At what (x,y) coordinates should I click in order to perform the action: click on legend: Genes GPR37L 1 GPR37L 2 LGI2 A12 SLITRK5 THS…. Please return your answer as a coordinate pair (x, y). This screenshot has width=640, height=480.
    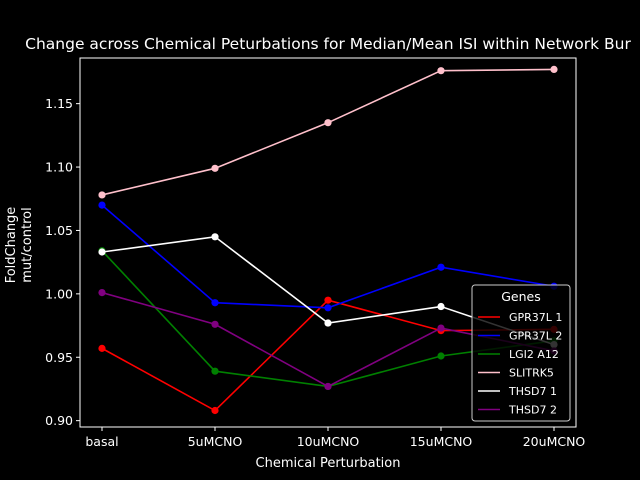
    Looking at the image, I should click on (521, 353).